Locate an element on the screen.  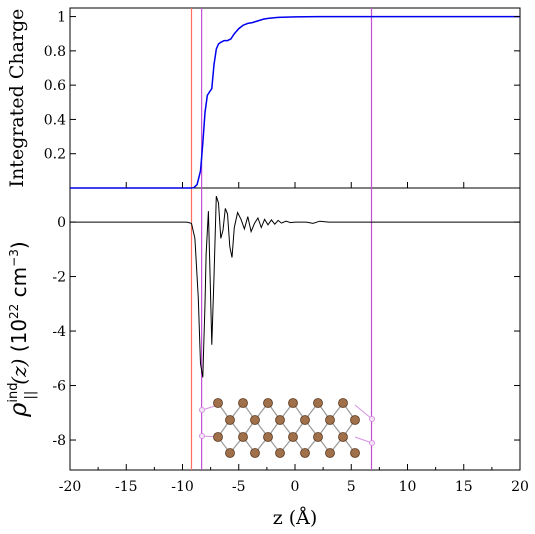
ylabel-units-open: (10 is located at coordinates (19, 339).